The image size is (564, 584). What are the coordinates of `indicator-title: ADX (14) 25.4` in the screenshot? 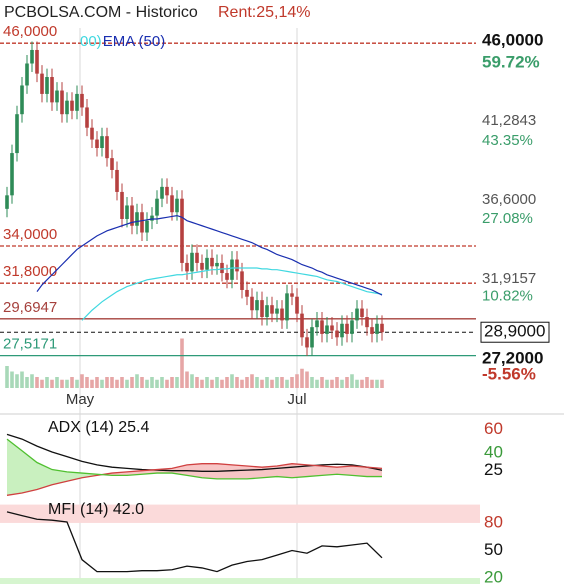 It's located at (98, 427).